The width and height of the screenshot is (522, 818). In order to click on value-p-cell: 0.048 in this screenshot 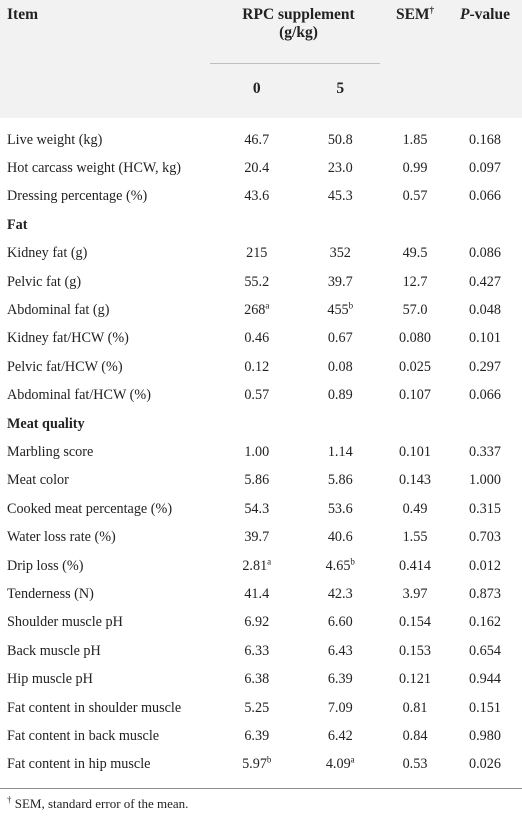, I will do `click(485, 310)`.